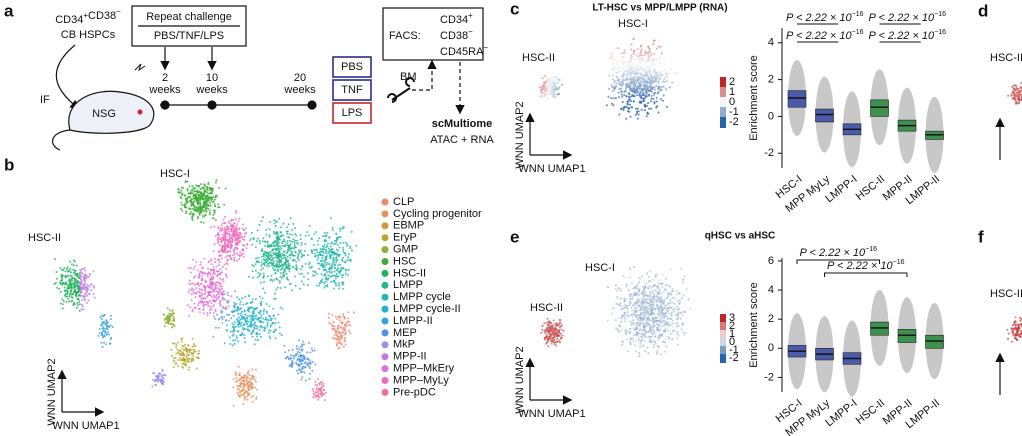 Image resolution: width=1022 pixels, height=436 pixels. What do you see at coordinates (52, 391) in the screenshot?
I see `umap-axis-label: WNN UMAP2` at bounding box center [52, 391].